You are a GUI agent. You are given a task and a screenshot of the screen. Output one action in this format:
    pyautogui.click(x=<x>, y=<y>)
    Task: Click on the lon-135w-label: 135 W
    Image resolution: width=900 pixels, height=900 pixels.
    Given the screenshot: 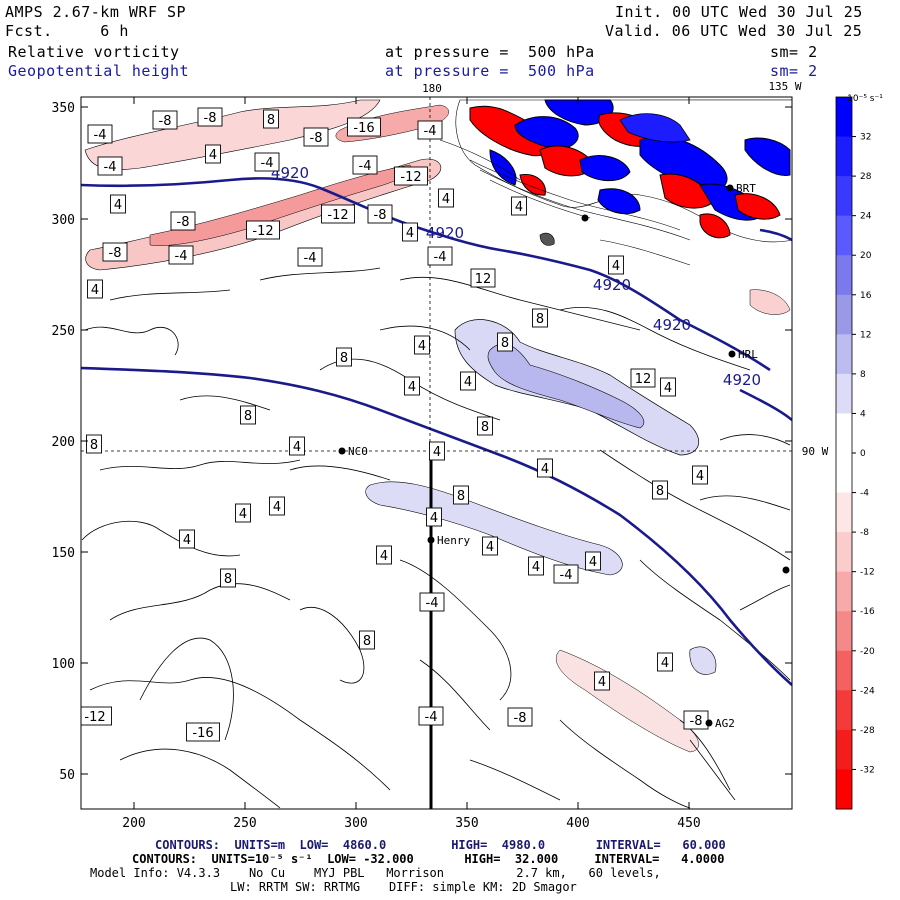 What is the action you would take?
    pyautogui.click(x=784, y=86)
    